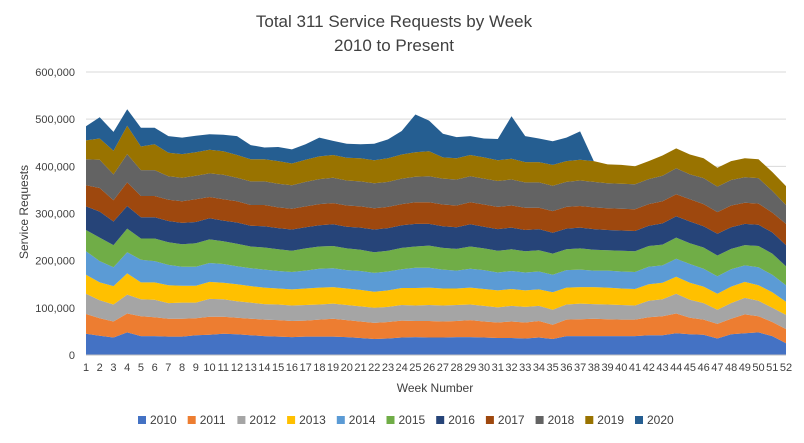  Describe the element at coordinates (264, 368) in the screenshot. I see `x-tick-label: 14` at that location.